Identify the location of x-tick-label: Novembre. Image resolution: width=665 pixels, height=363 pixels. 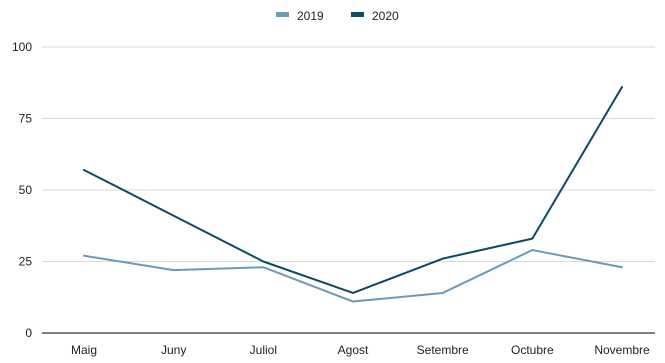
(622, 350).